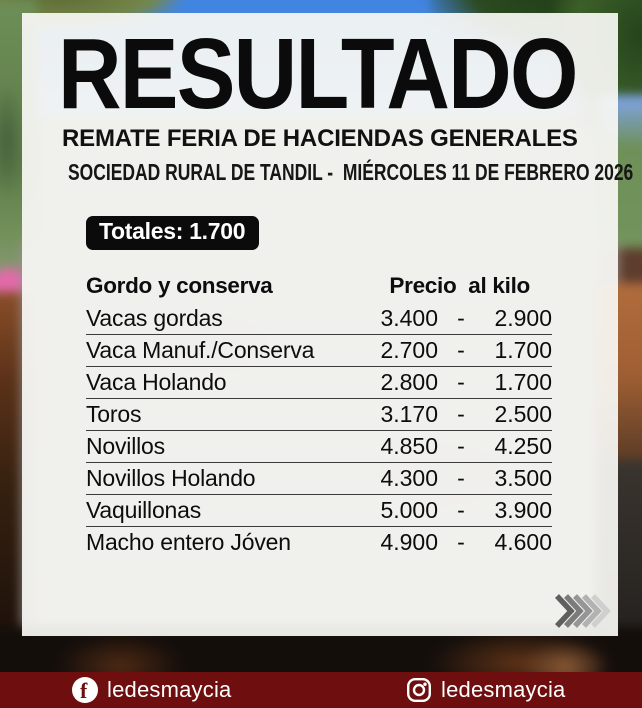 The width and height of the screenshot is (642, 708). I want to click on table-row: Vaca Manuf./Conserva 2.700 - 1.700, so click(319, 351).